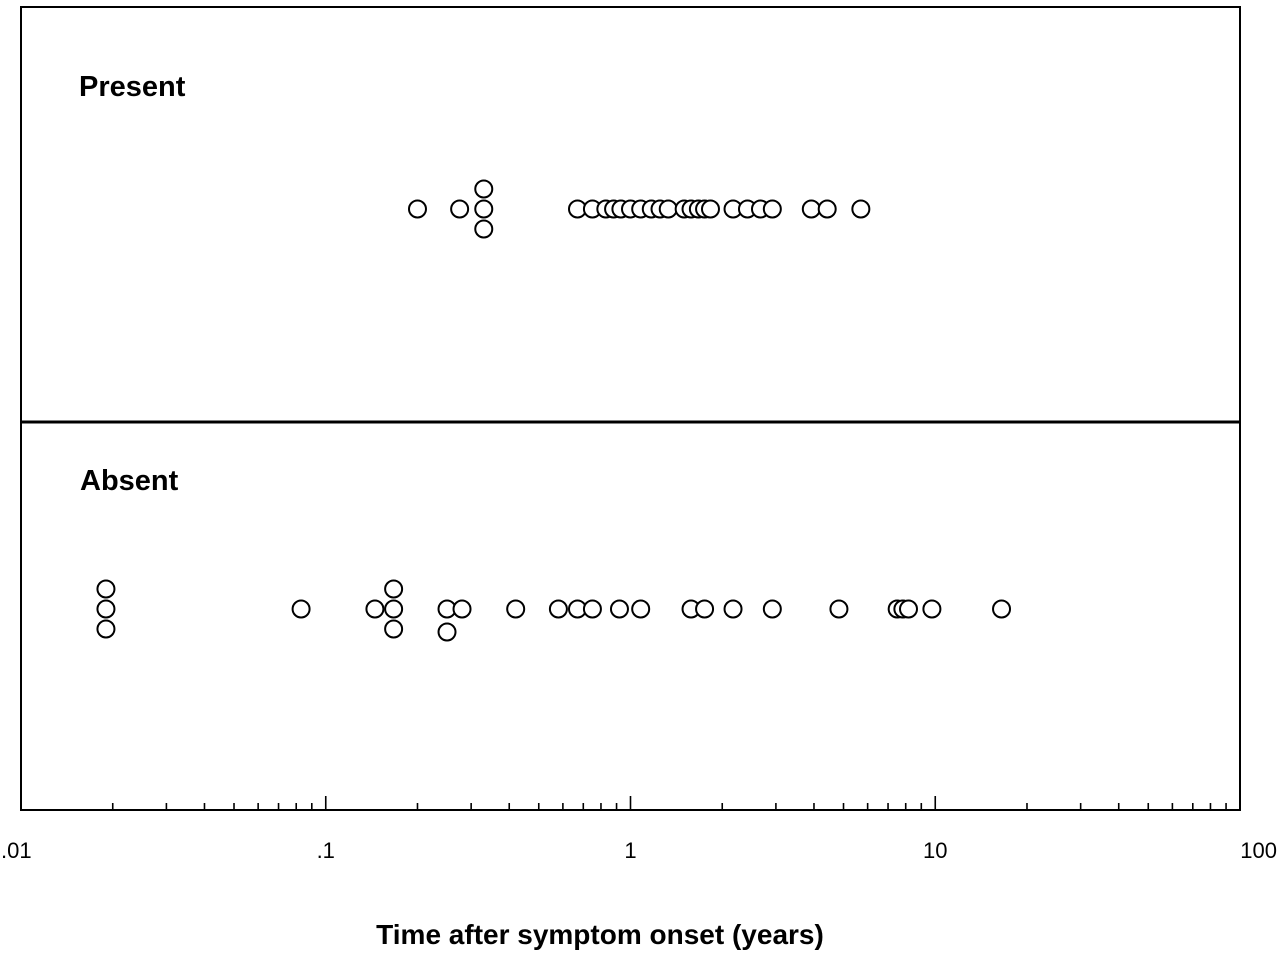 This screenshot has width=1280, height=957. Describe the element at coordinates (326, 850) in the screenshot. I see `x-tick-label: .1` at that location.